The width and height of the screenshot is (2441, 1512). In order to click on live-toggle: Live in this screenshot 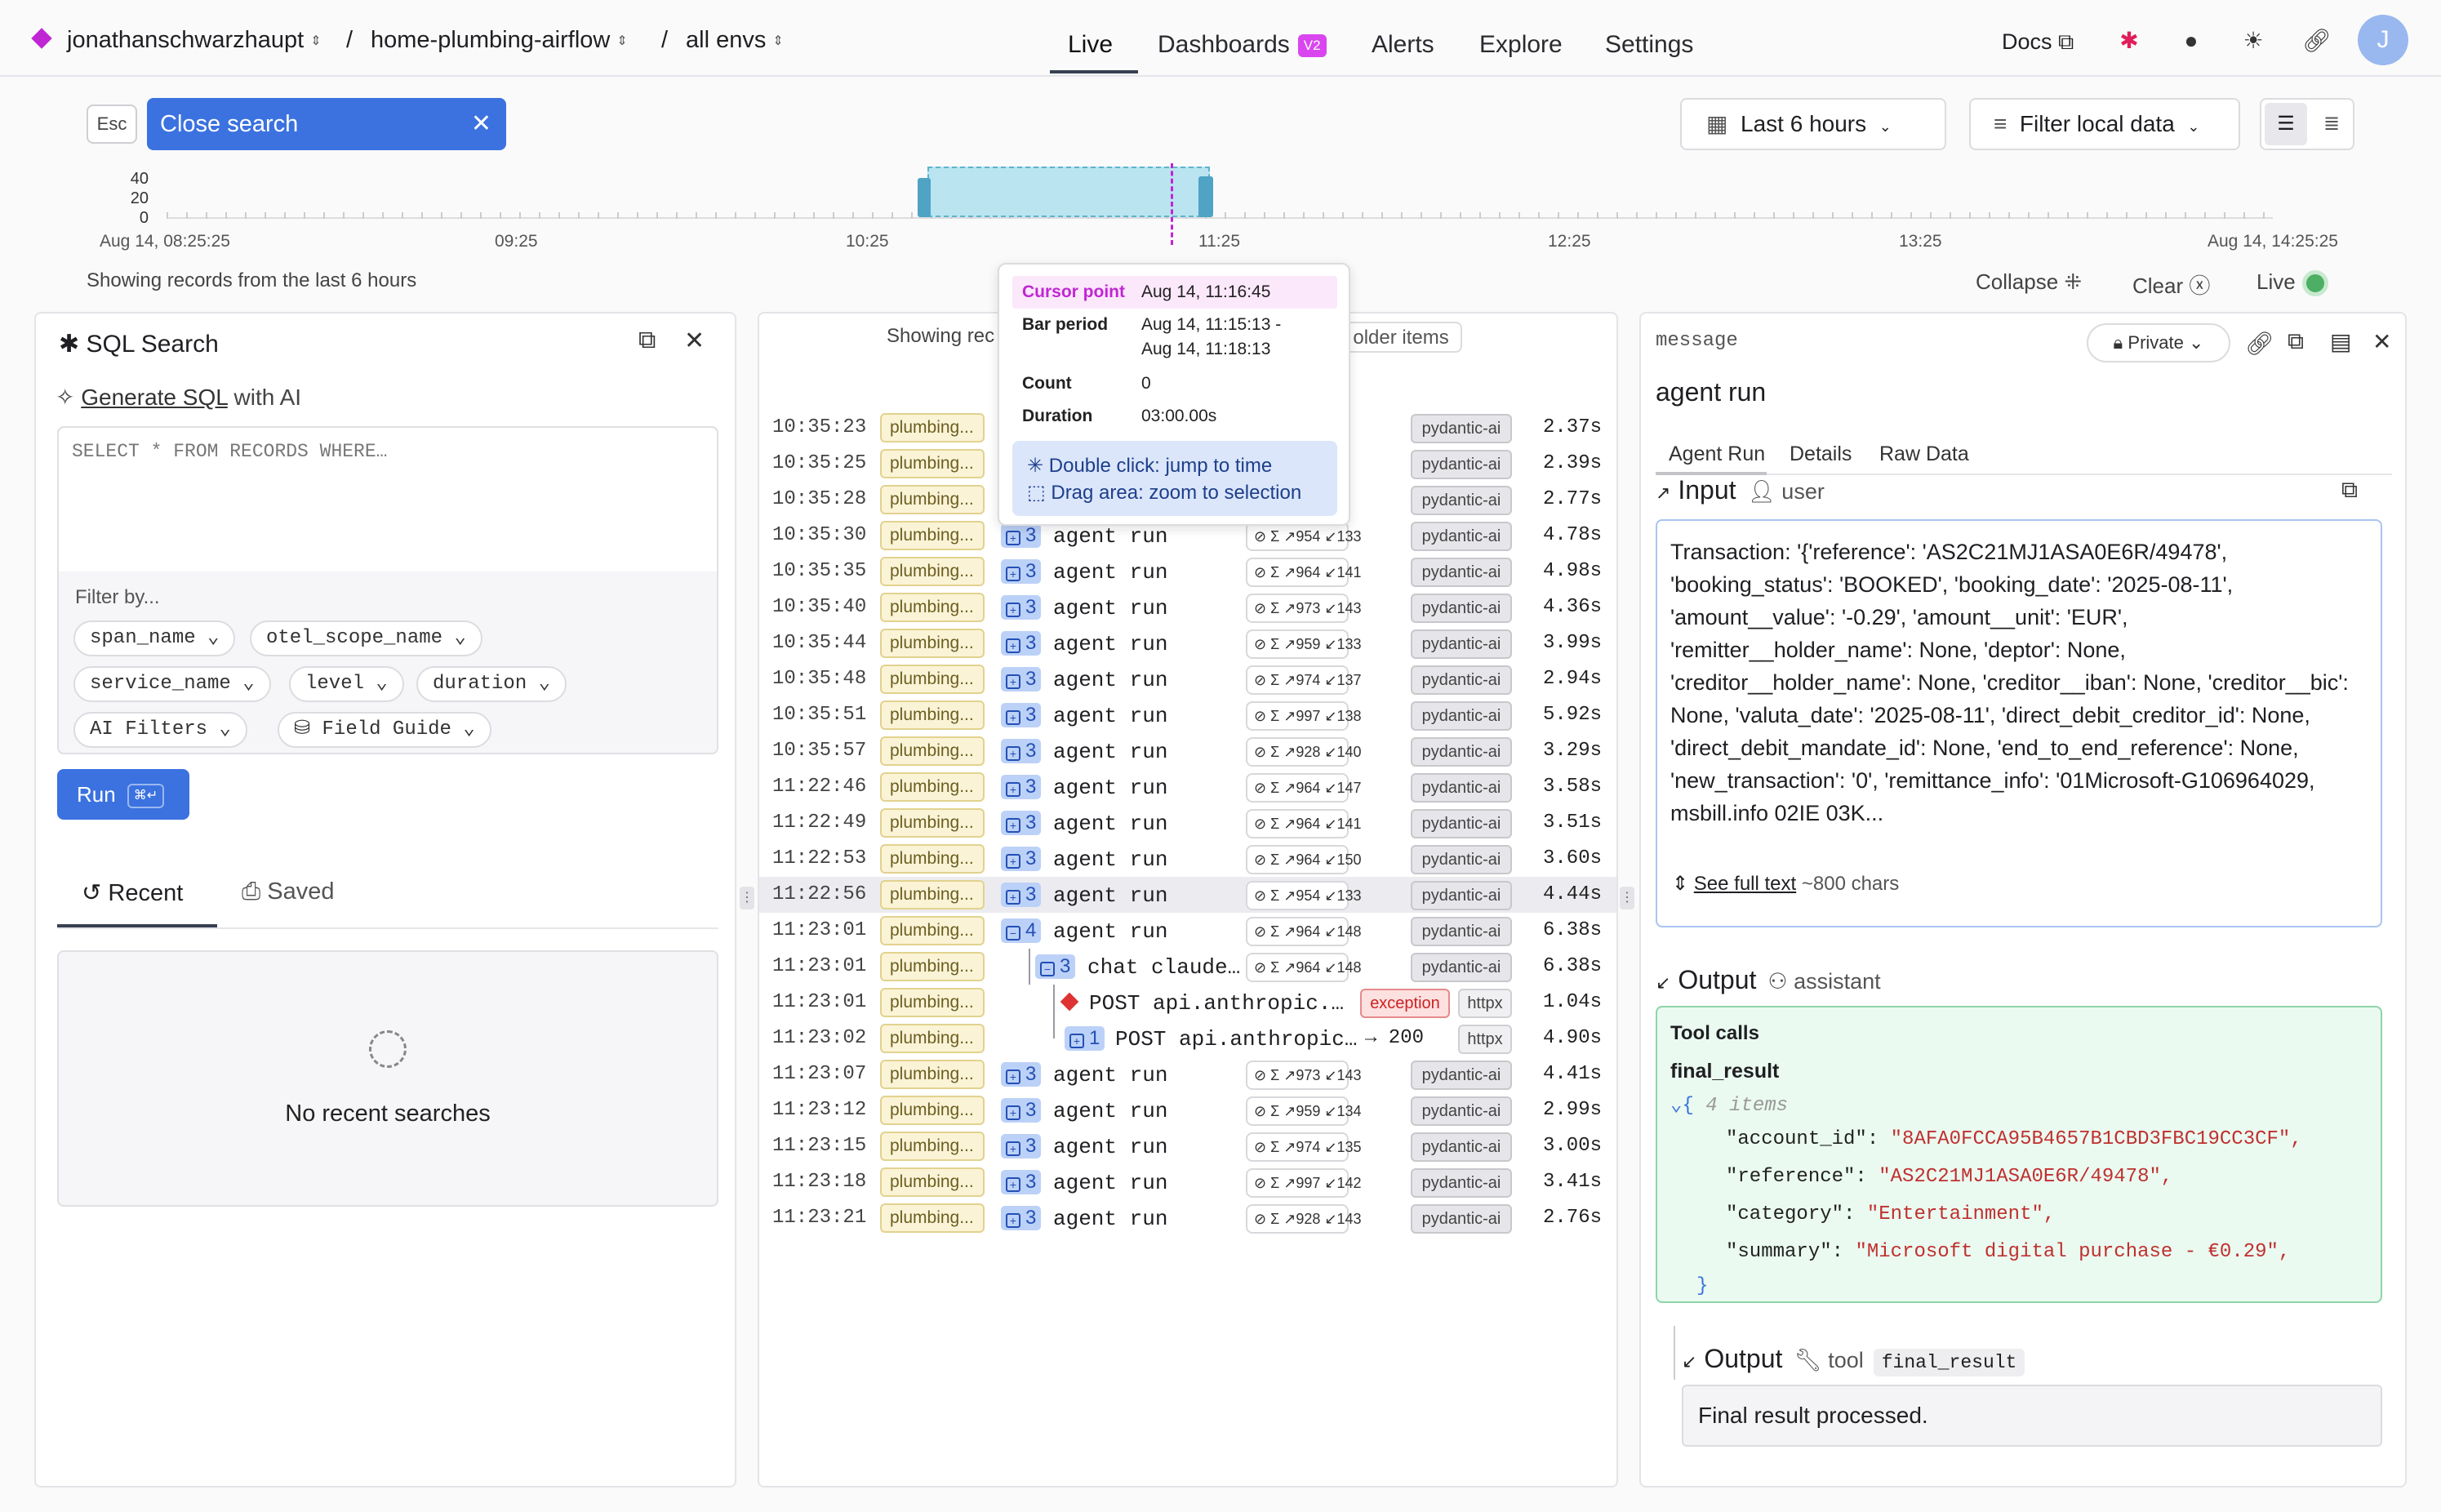, I will do `click(2292, 283)`.